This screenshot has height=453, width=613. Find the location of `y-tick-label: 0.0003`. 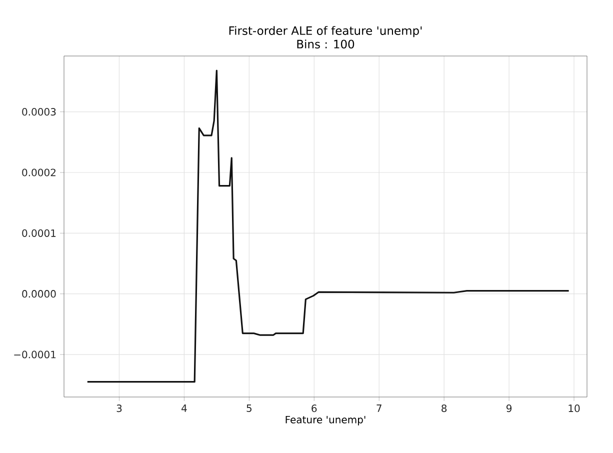

y-tick-label: 0.0003 is located at coordinates (39, 112).